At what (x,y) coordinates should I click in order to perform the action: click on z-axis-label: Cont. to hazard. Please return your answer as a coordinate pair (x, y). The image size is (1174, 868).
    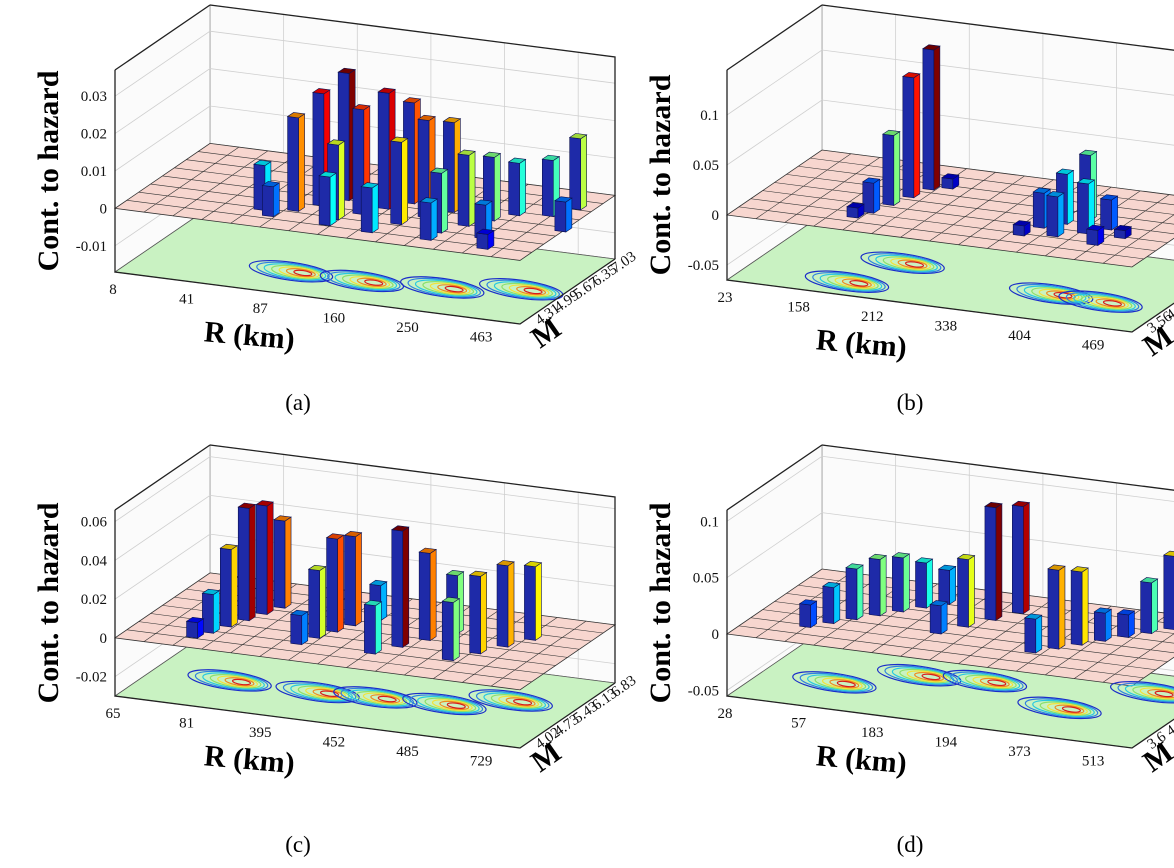
    Looking at the image, I should click on (660, 174).